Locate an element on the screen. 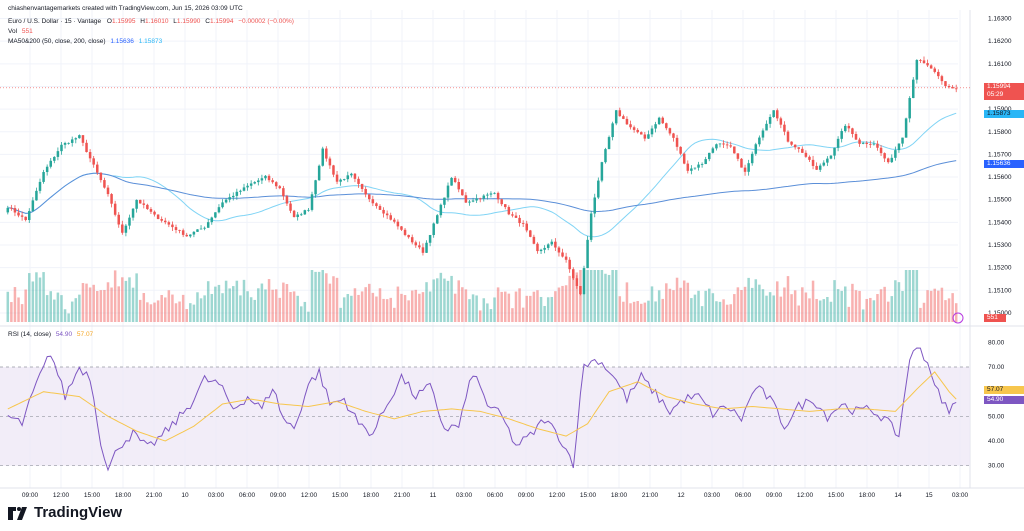 The width and height of the screenshot is (1024, 531). rsi-ma-value: 57.07 is located at coordinates (85, 334).